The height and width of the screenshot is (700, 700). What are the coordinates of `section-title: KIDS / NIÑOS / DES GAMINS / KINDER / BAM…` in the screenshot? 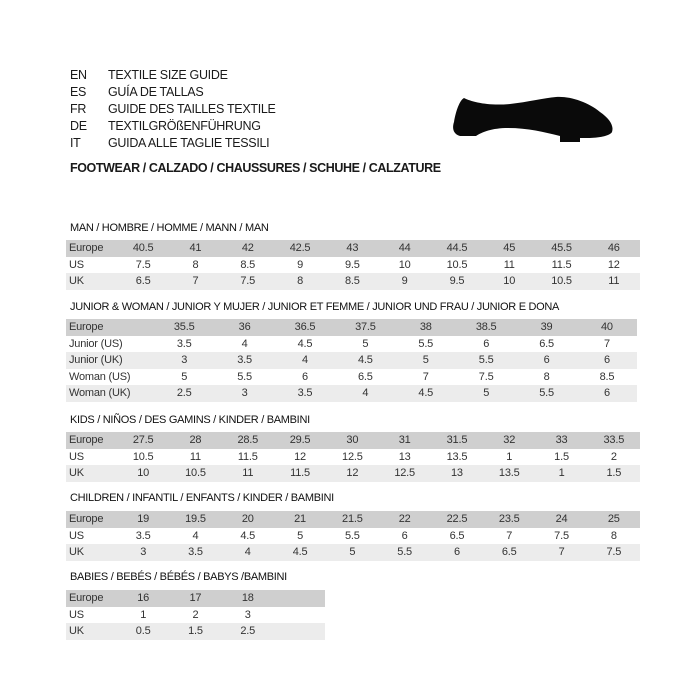 It's located at (190, 420).